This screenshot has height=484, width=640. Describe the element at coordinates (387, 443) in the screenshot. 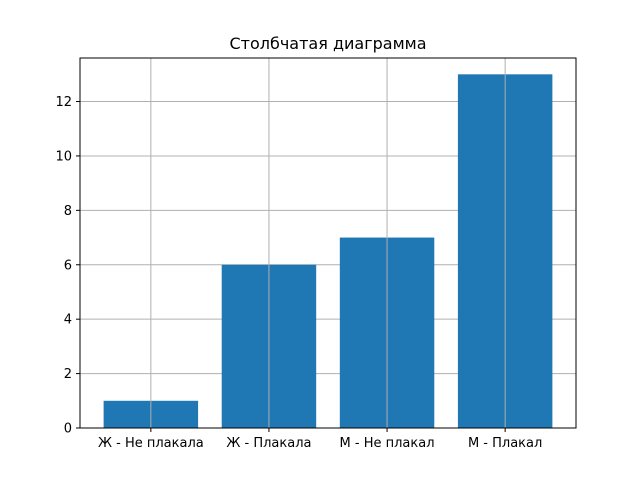

I see `x-tick-label: М - Не плакал` at that location.